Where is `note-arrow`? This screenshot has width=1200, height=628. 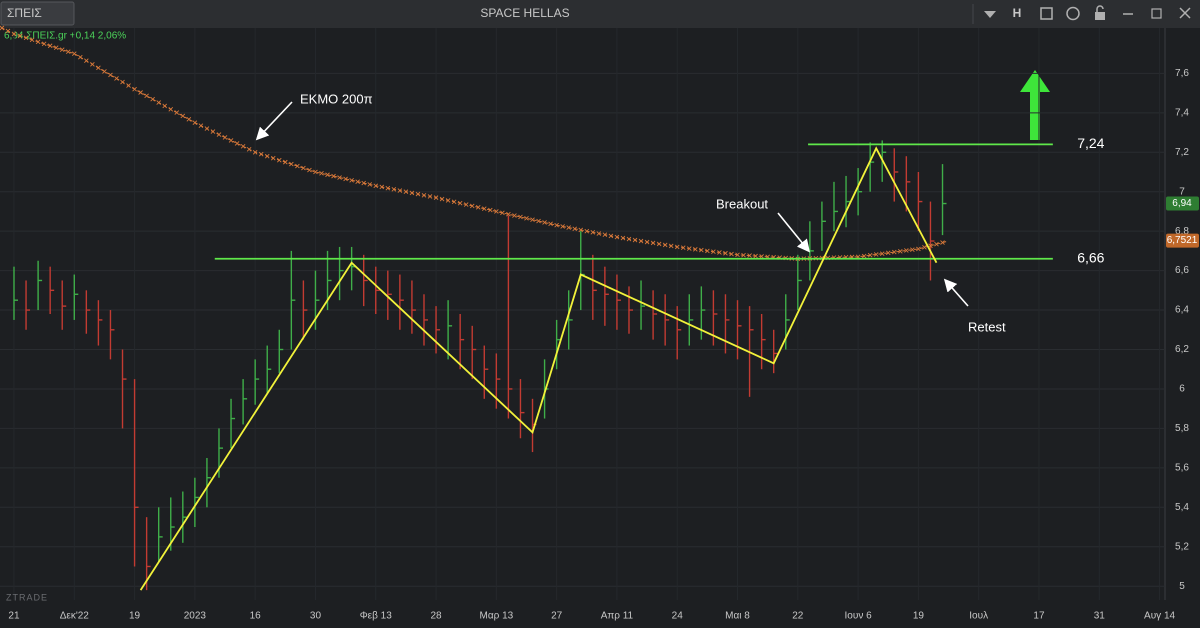
note-arrow is located at coordinates (794, 232).